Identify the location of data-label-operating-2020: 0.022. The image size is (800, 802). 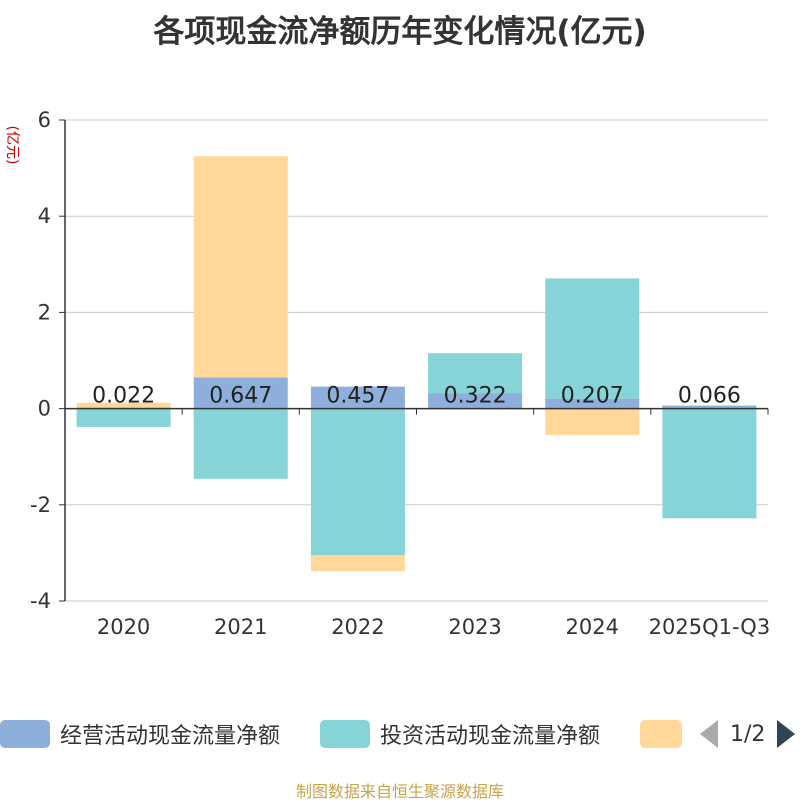
(123, 396).